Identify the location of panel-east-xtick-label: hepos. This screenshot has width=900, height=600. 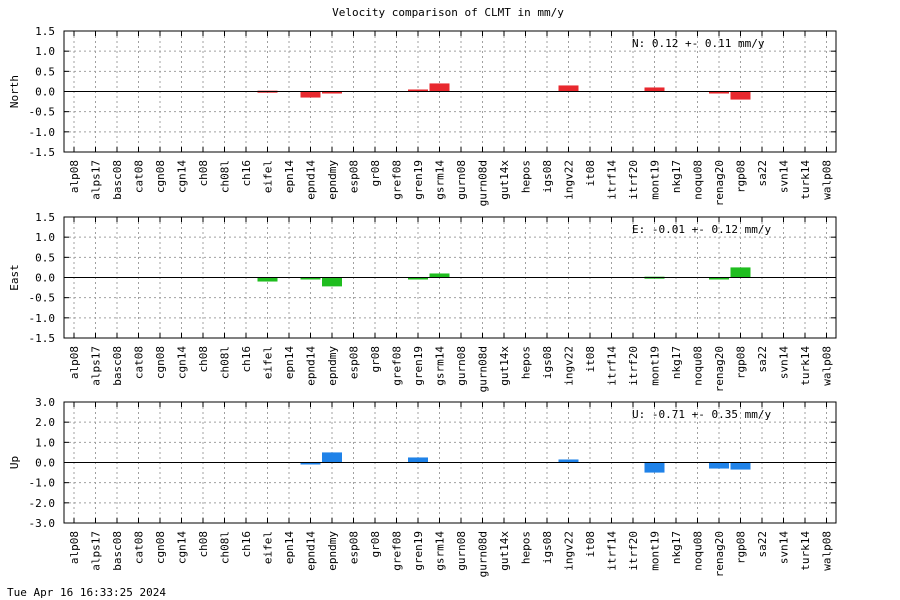
(526, 362).